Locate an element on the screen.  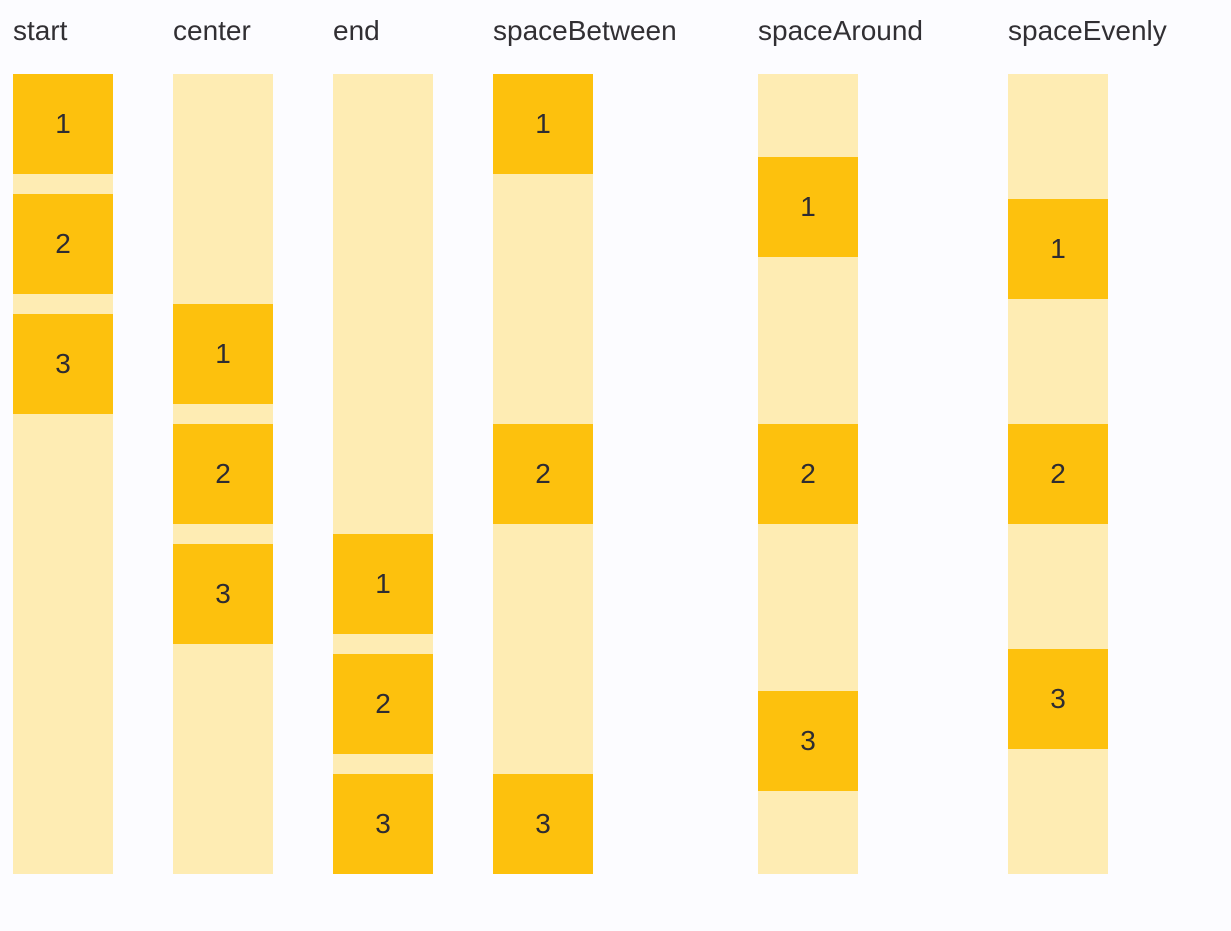
alignment-label: spaceEvenly is located at coordinates (1087, 30).